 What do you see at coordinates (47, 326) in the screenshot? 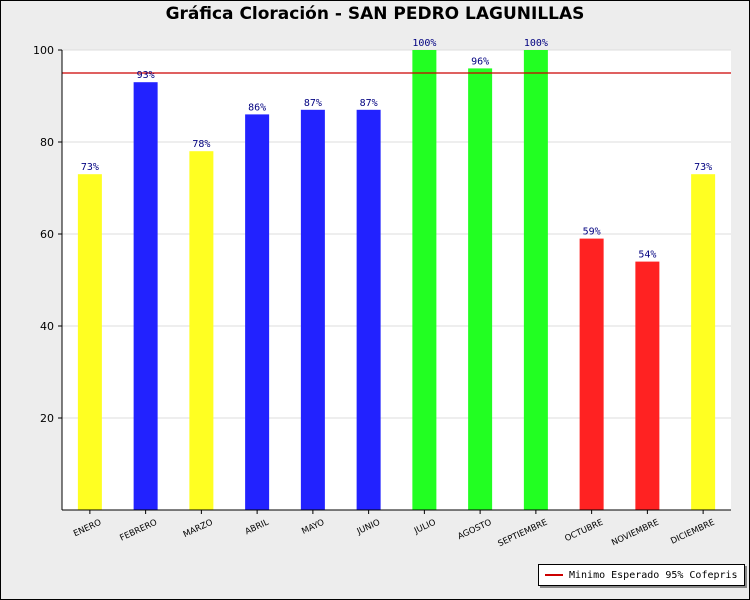
I see `y-tick-label: 40` at bounding box center [47, 326].